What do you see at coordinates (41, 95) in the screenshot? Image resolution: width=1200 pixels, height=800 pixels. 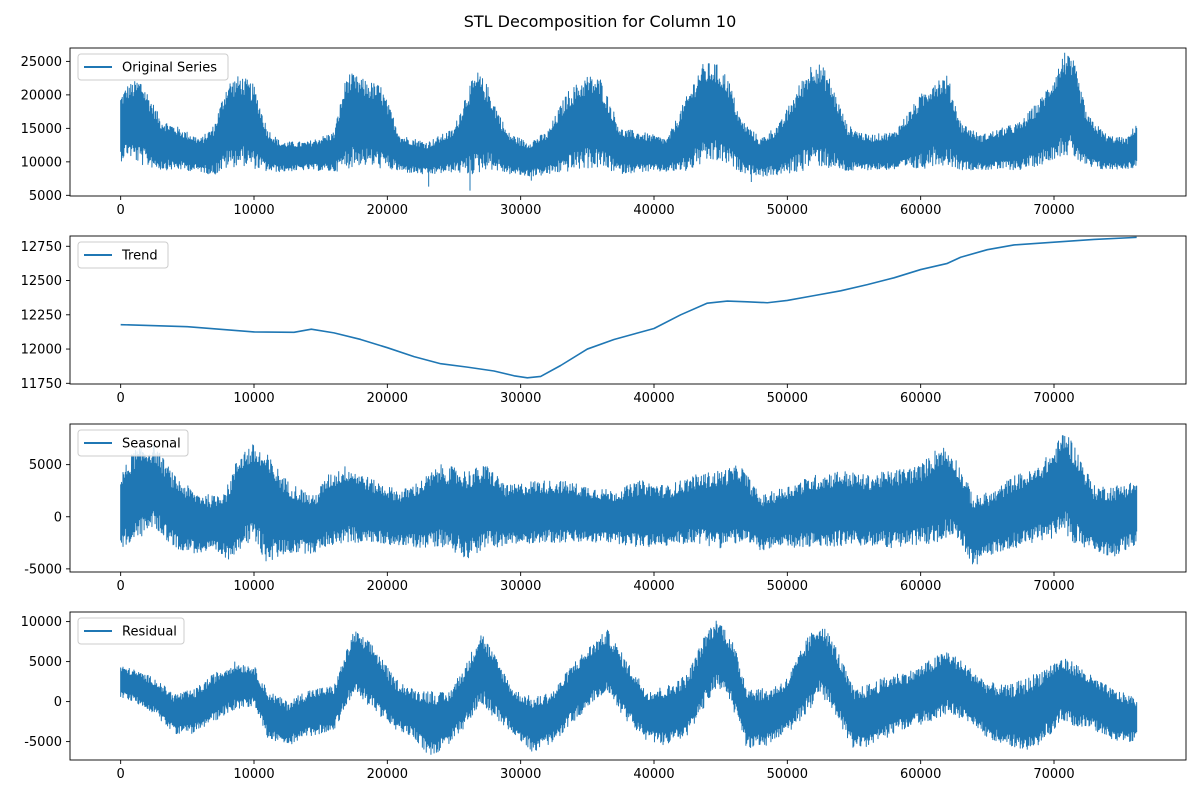 I see `original-y-tick-label: 20000` at bounding box center [41, 95].